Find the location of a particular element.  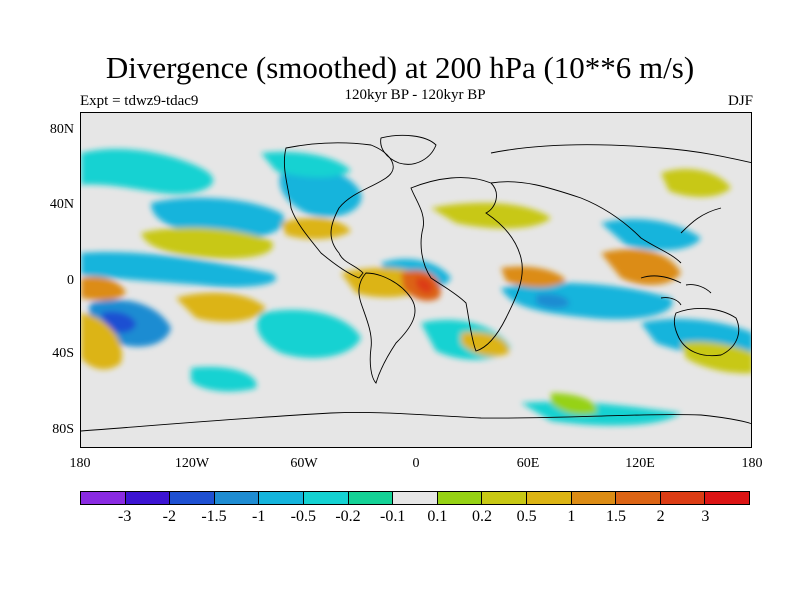

lat-label: 40N is located at coordinates (61, 204).